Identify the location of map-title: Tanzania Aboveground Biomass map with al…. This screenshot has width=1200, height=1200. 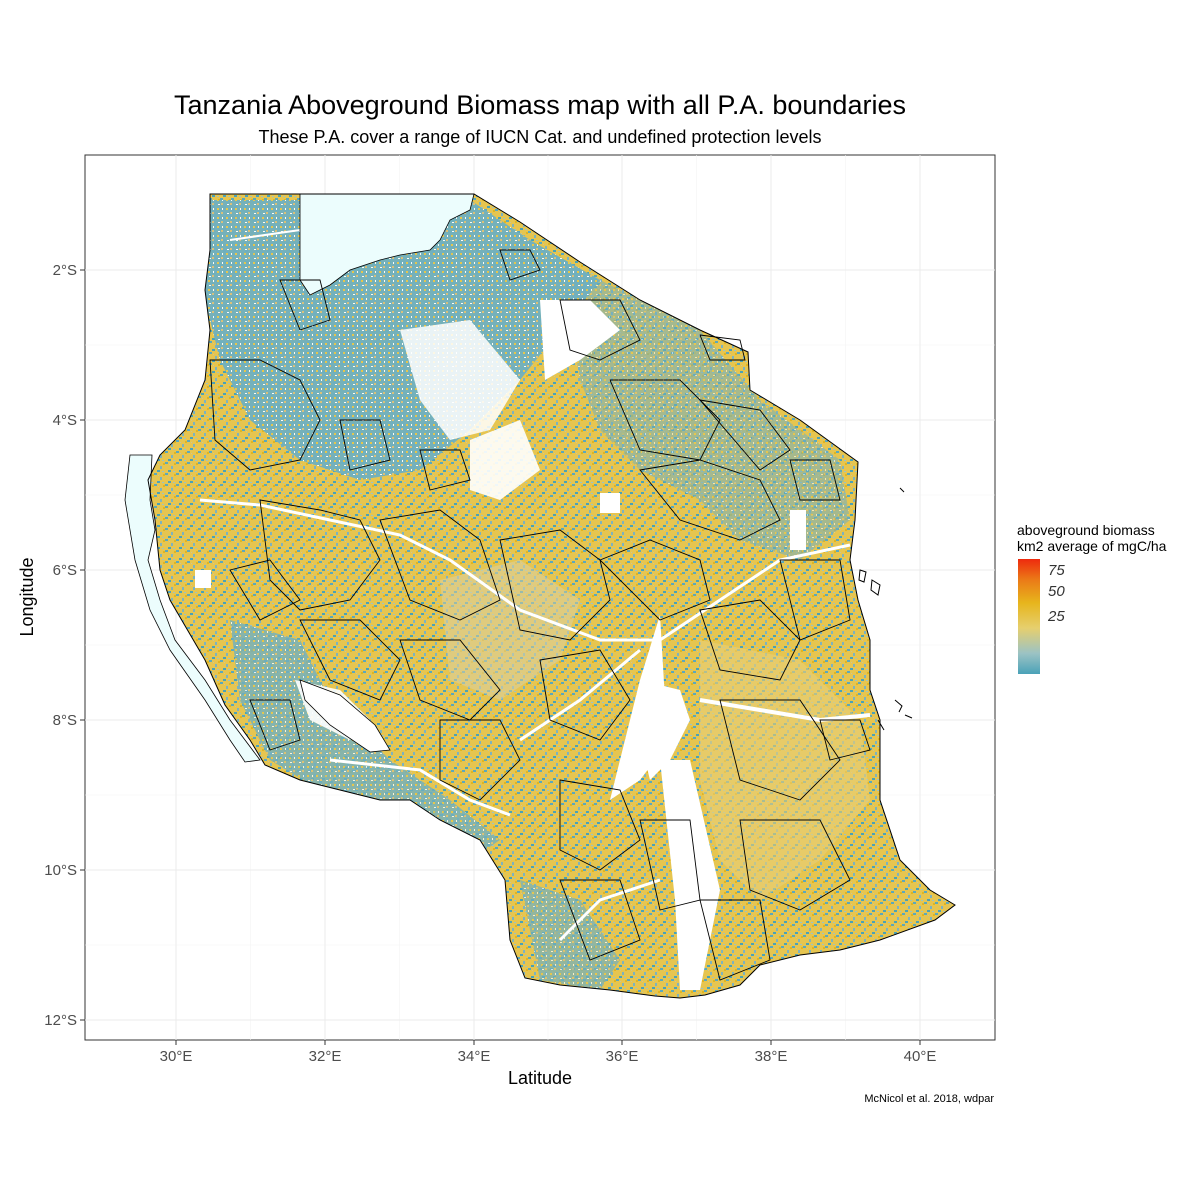
(540, 105).